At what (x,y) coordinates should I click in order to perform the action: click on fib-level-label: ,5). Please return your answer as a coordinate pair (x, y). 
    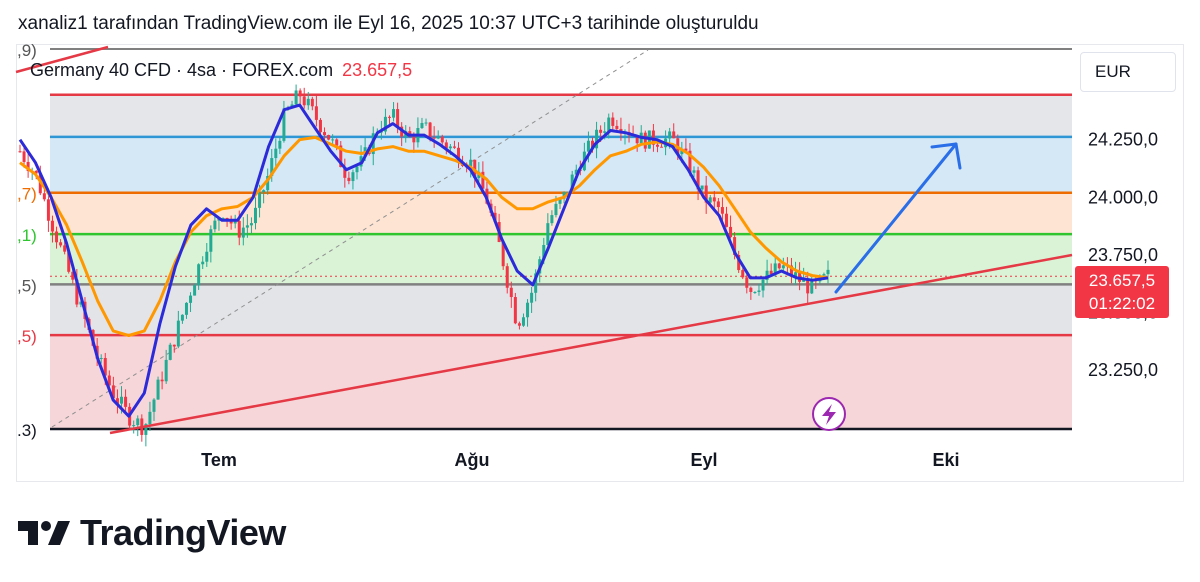
    Looking at the image, I should click on (27, 285).